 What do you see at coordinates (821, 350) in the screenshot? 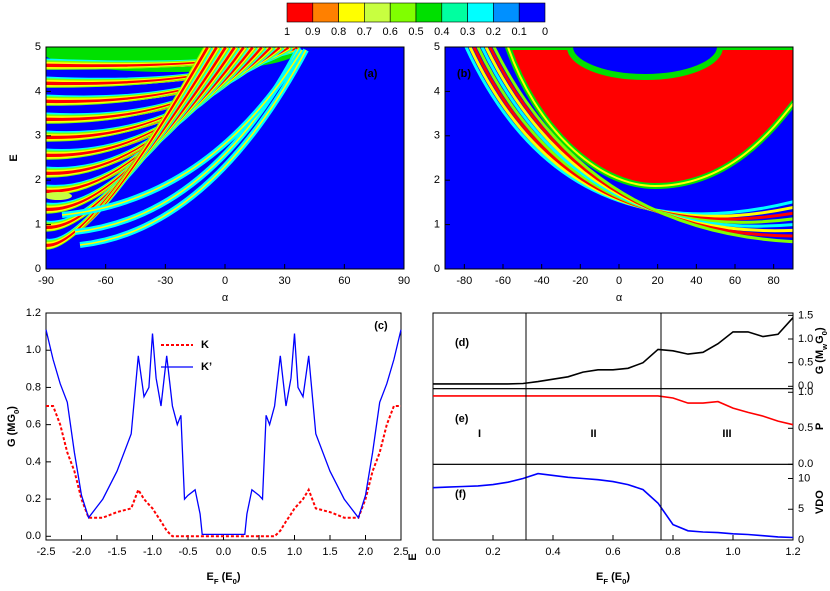
I see `y-axis-label: G (MwG0)` at bounding box center [821, 350].